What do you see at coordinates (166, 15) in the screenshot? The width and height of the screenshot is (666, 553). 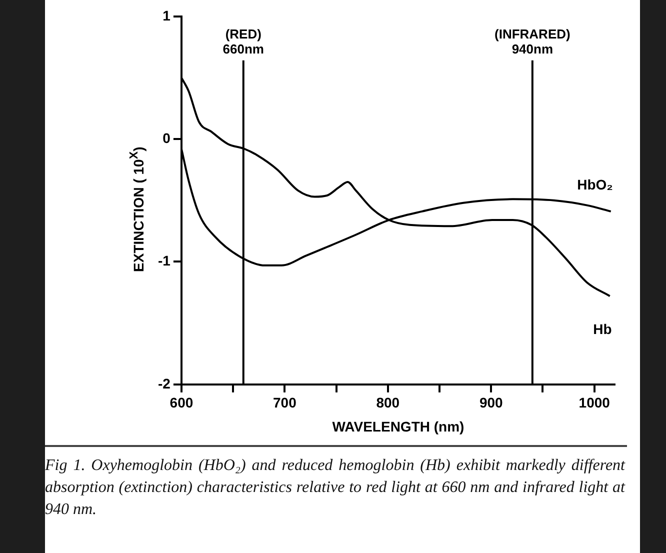 I see `y-tick-label: 1` at bounding box center [166, 15].